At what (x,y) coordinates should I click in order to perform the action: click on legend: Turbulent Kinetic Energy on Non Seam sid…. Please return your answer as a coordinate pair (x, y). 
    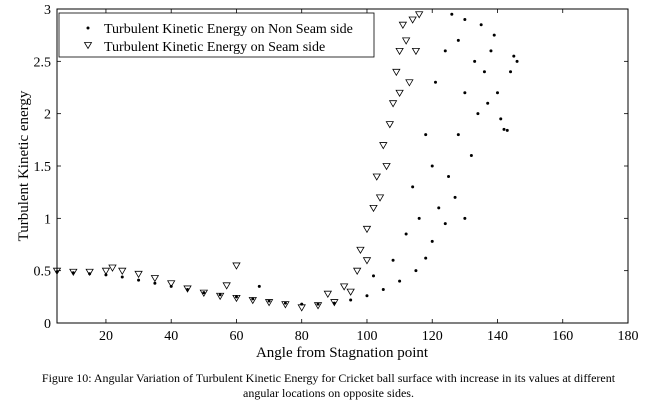
    Looking at the image, I should click on (216, 35).